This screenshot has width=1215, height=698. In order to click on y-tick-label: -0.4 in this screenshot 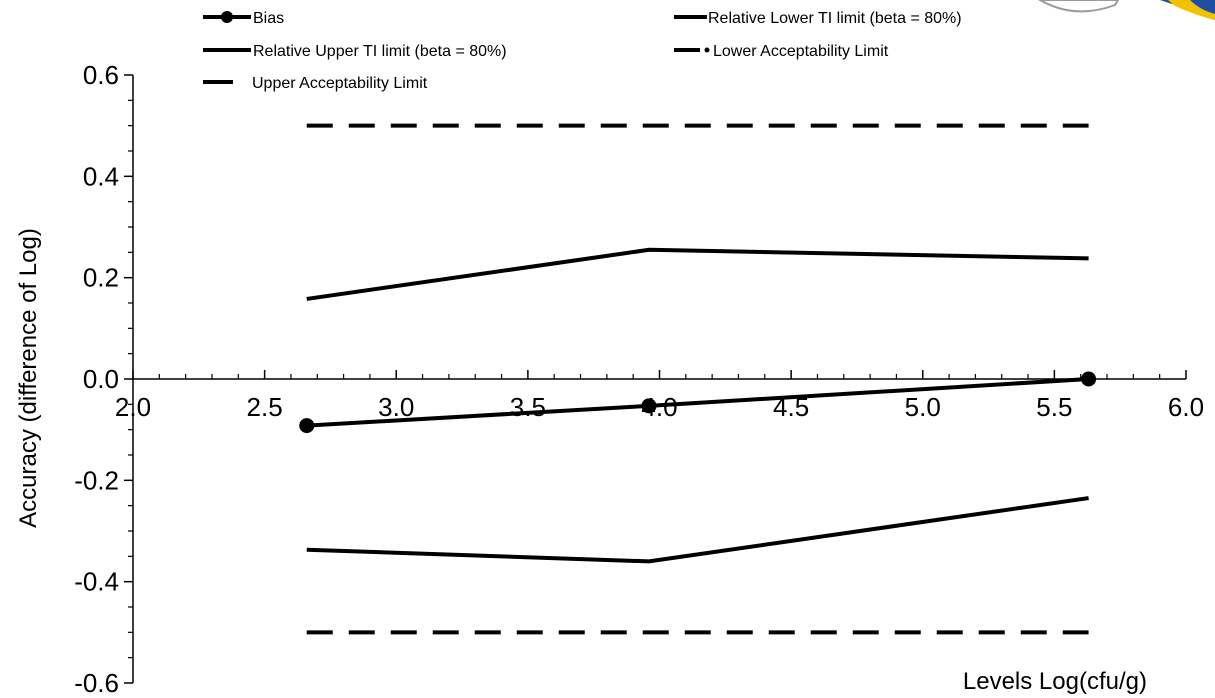, I will do `click(96, 582)`.